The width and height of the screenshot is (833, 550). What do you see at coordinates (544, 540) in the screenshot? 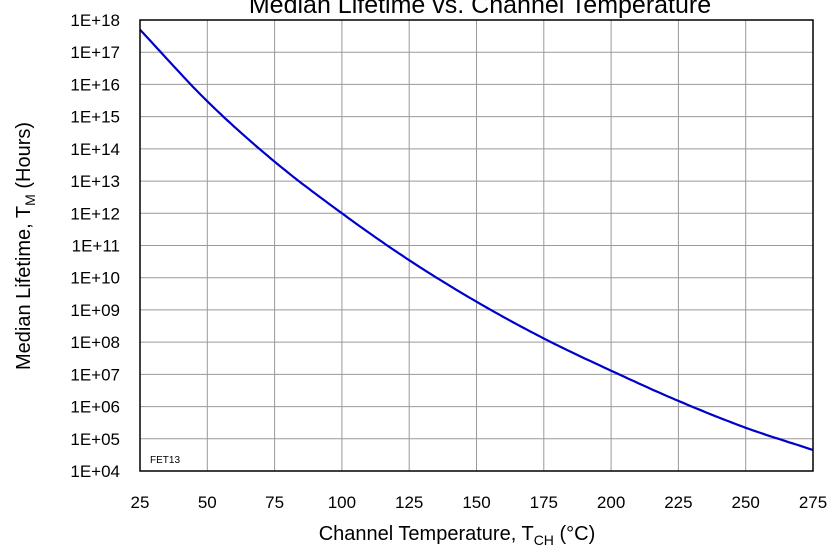
I see `x-axis-label-sub: CH` at bounding box center [544, 540].